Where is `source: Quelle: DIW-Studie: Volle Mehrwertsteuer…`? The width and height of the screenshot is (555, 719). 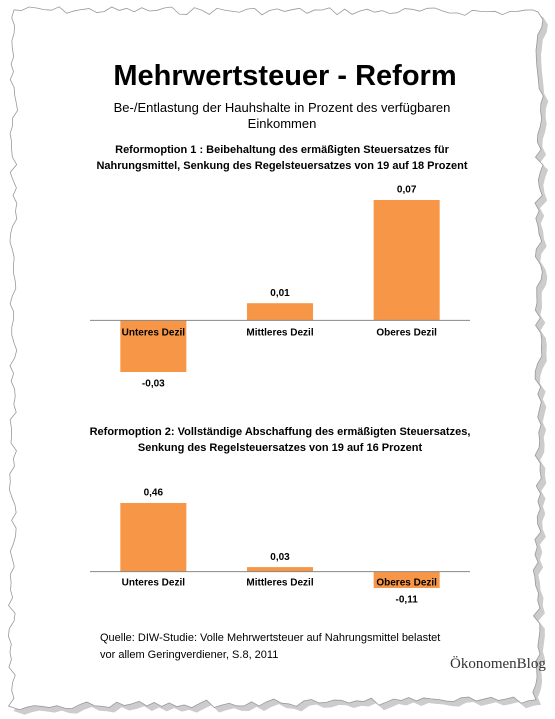 source: Quelle: DIW-Studie: Volle Mehrwertsteuer… is located at coordinates (270, 646).